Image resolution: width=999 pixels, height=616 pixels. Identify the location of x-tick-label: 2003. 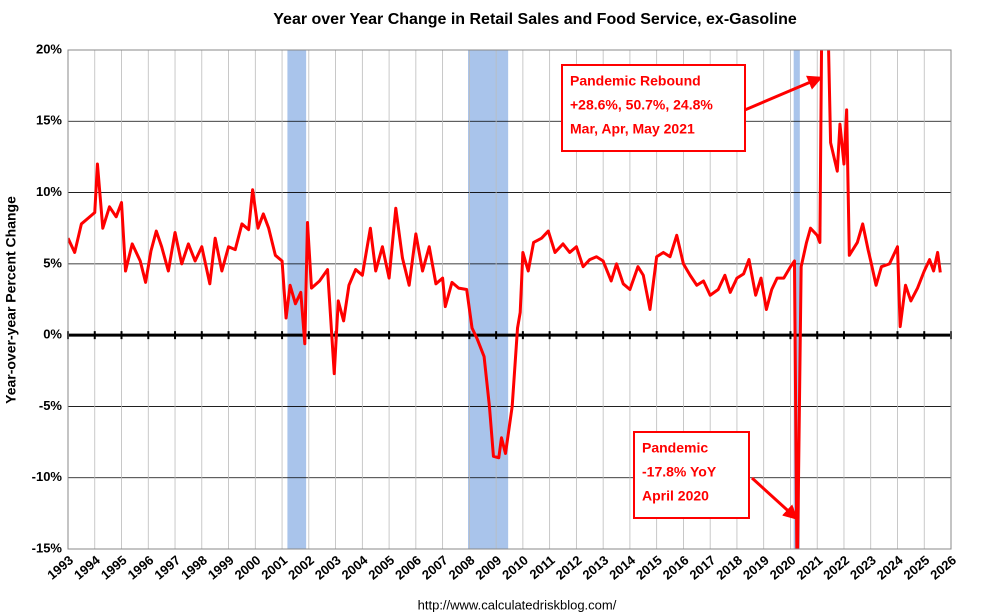
(328, 567).